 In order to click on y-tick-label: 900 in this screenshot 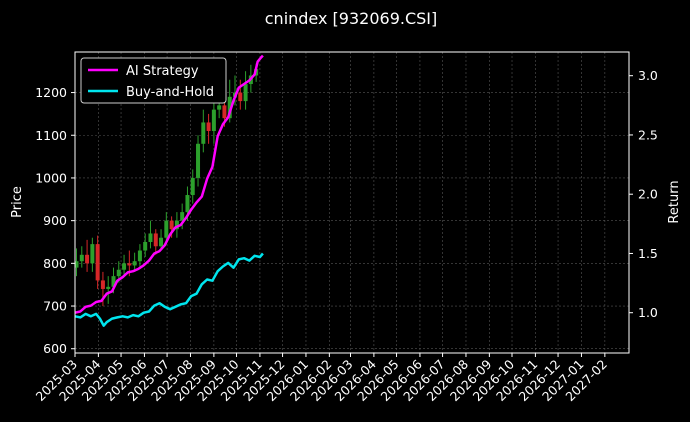, I will do `click(55, 220)`.